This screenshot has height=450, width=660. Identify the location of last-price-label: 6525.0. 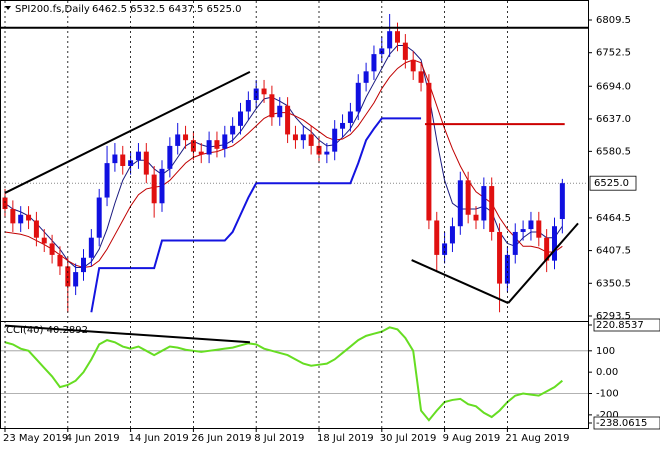
(611, 183).